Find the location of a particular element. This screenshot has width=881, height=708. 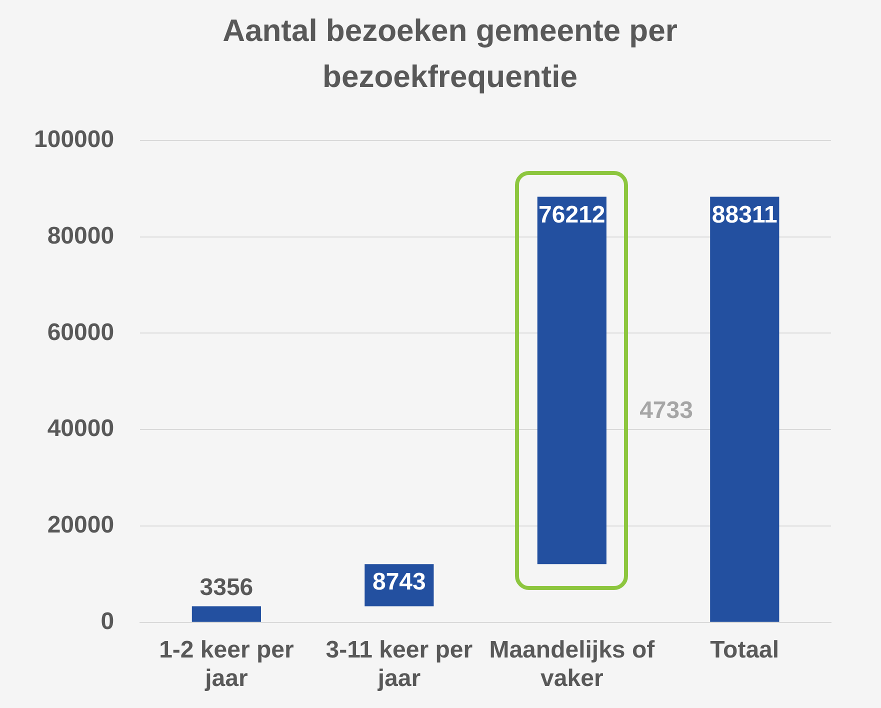

chart-title: Aantal bezoeken gemeente per bezoekfrequentie is located at coordinates (450, 54).